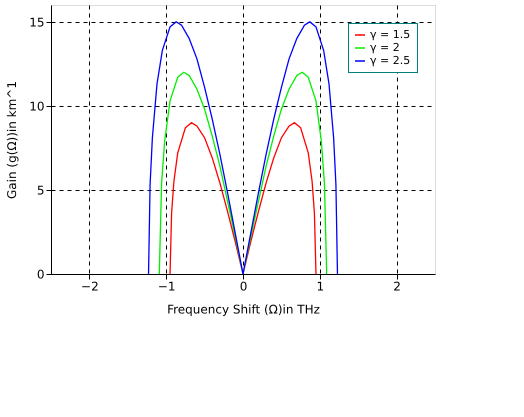 Image resolution: width=524 pixels, height=417 pixels. What do you see at coordinates (40, 275) in the screenshot?
I see `y-tick-label: 0` at bounding box center [40, 275].